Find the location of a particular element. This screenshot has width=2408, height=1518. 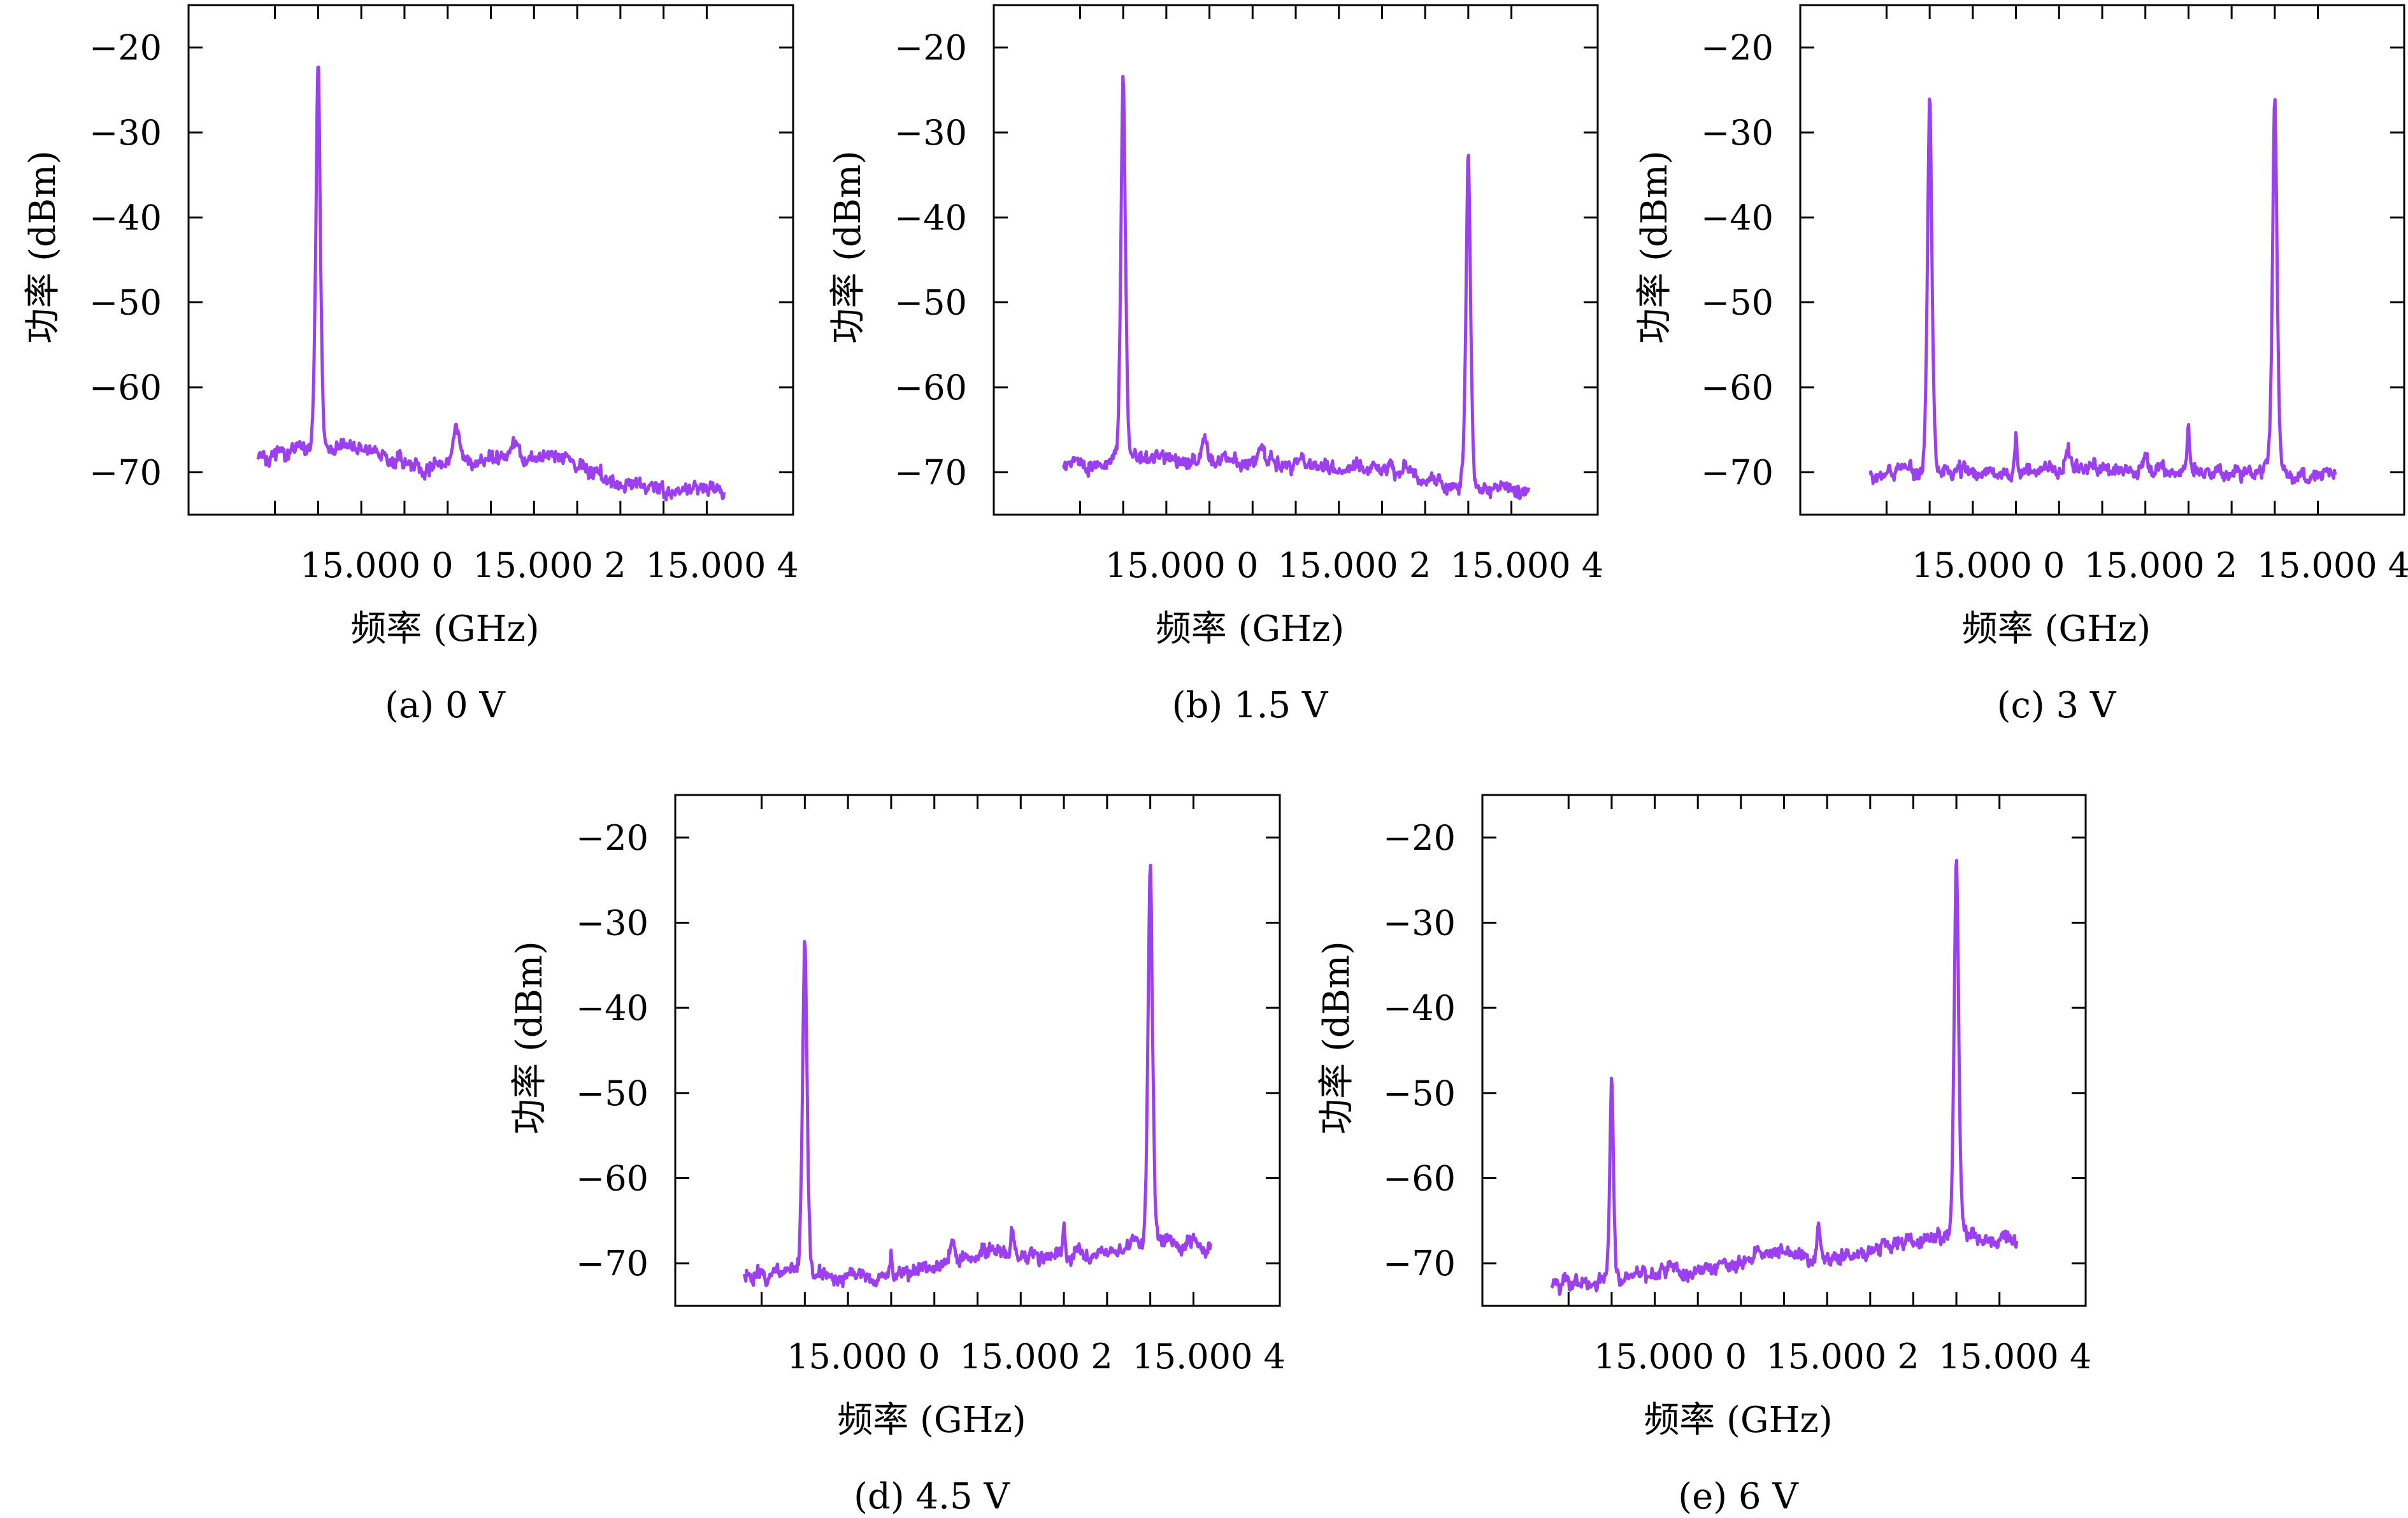

panel-caption: (b) 1.5 V is located at coordinates (1250, 705).